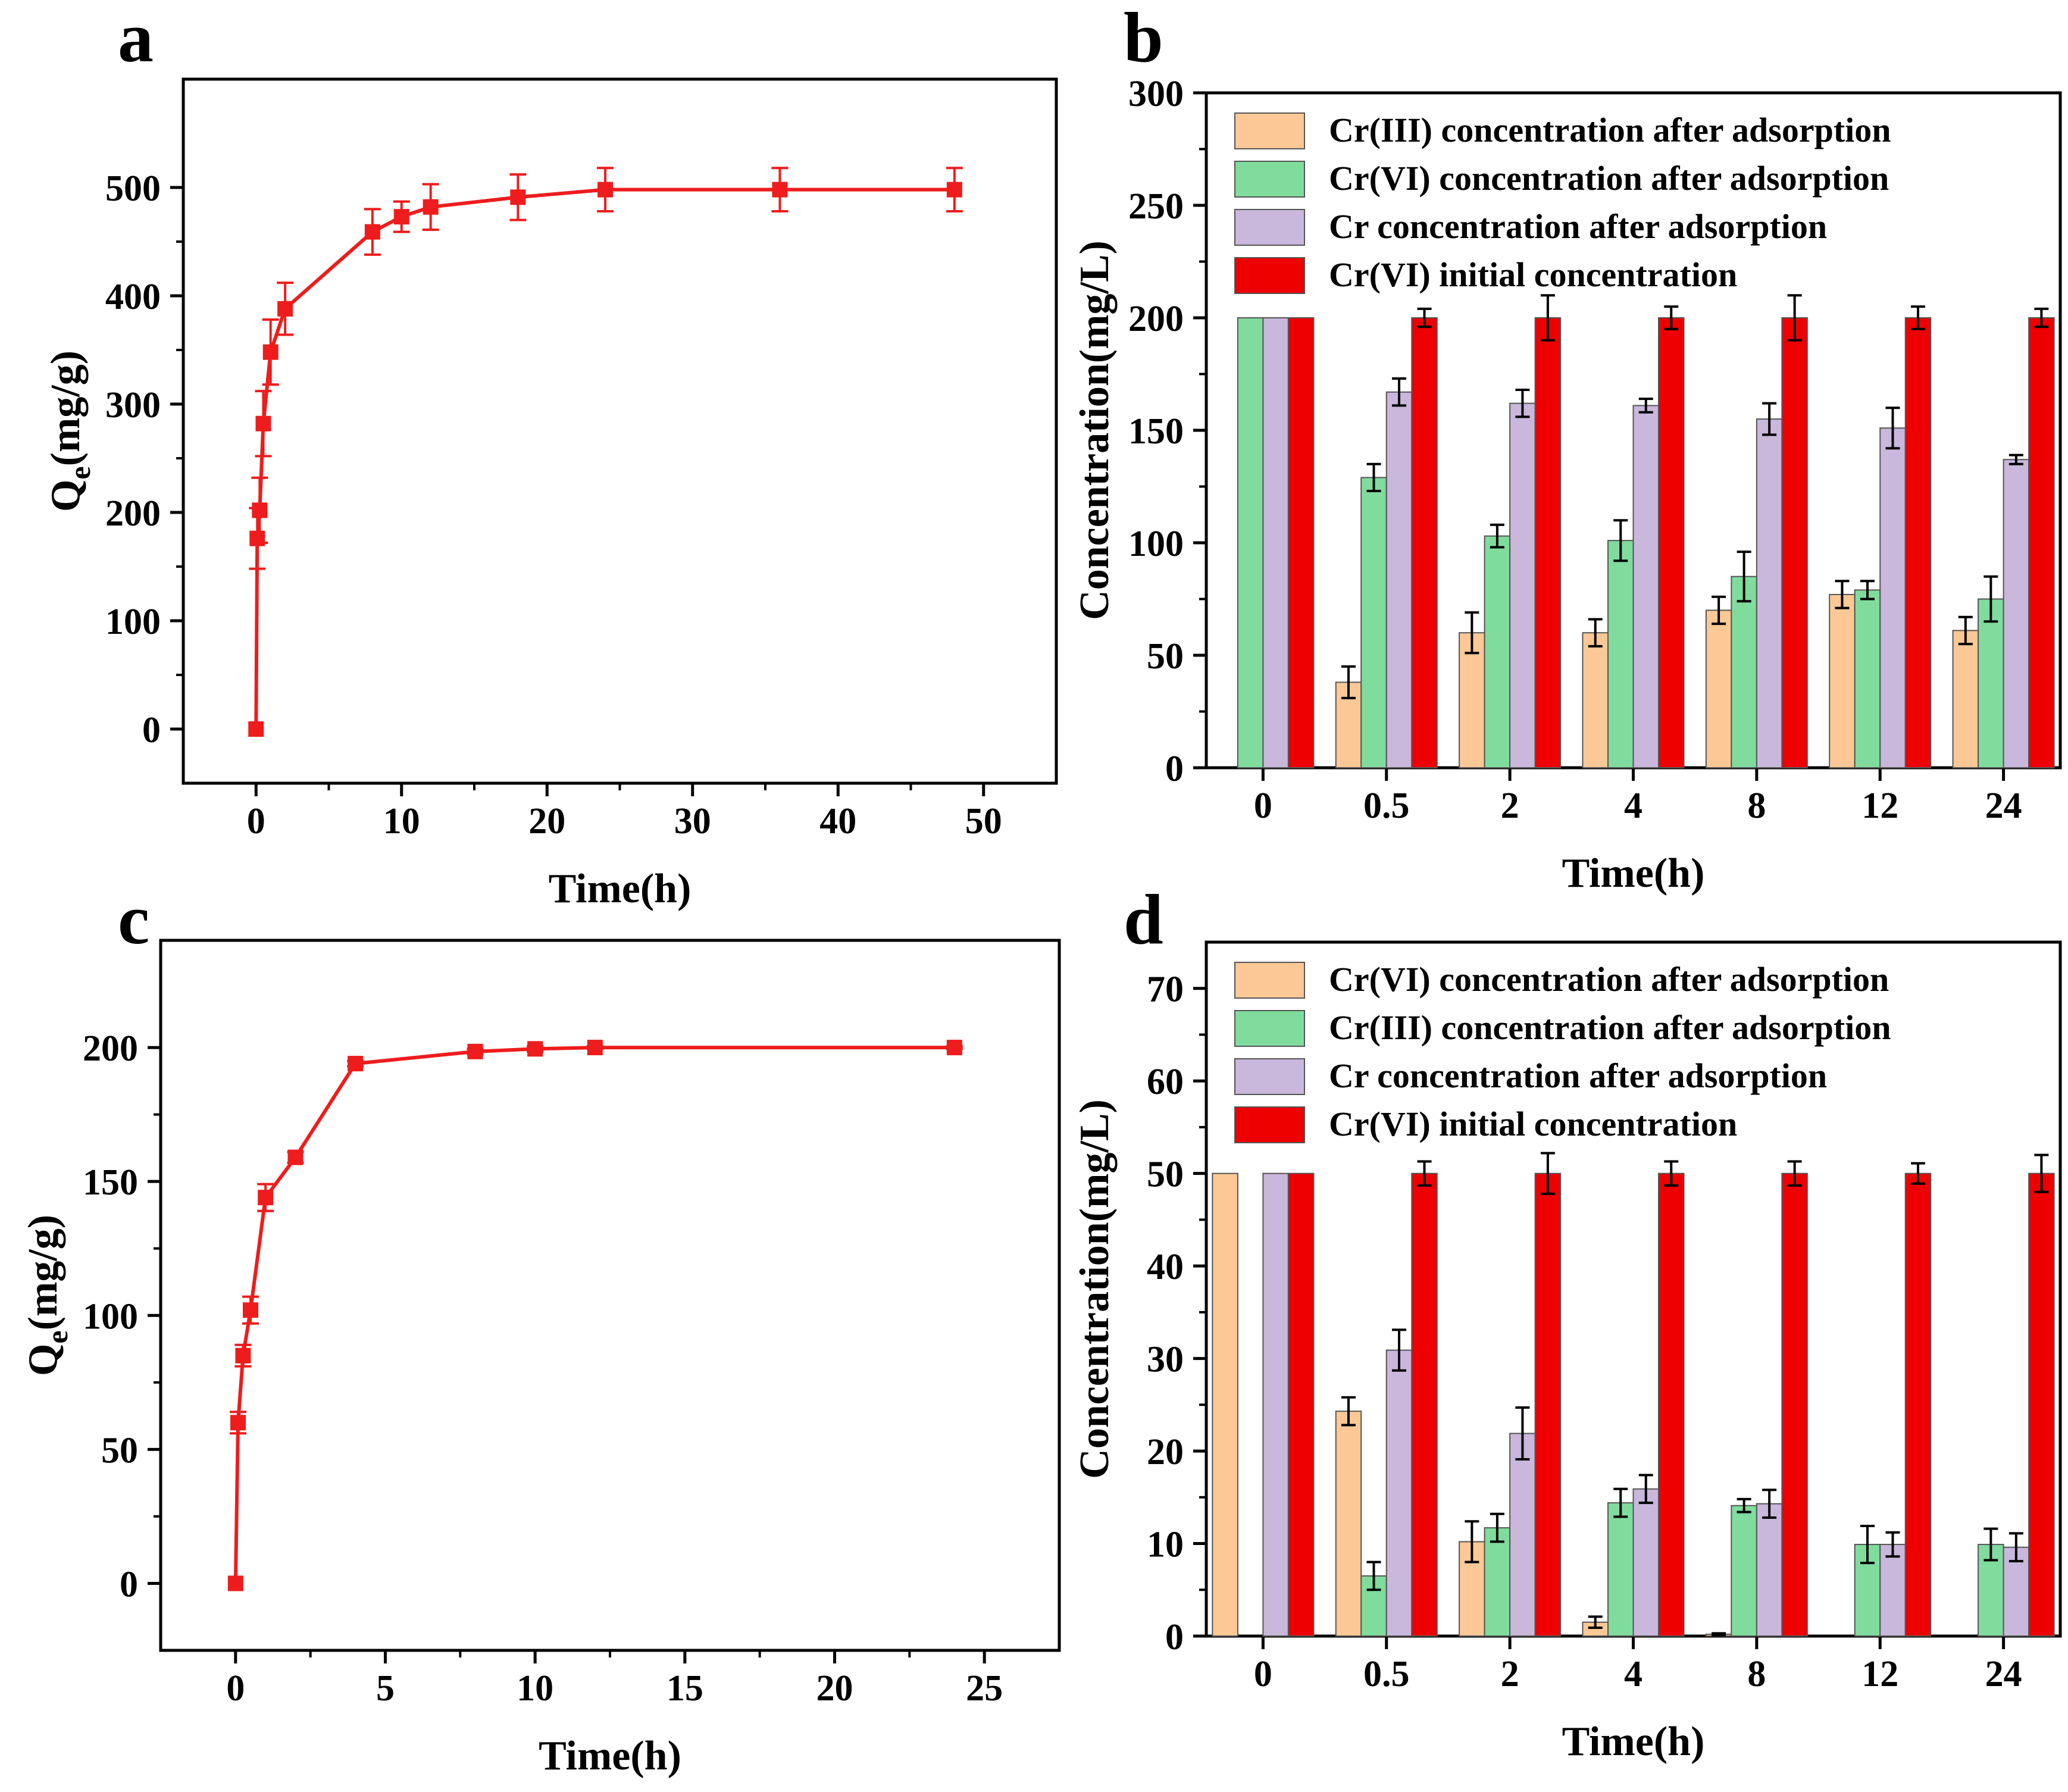 This screenshot has width=2068, height=1792. What do you see at coordinates (1756, 806) in the screenshot?
I see `x-tick-label: 8` at bounding box center [1756, 806].